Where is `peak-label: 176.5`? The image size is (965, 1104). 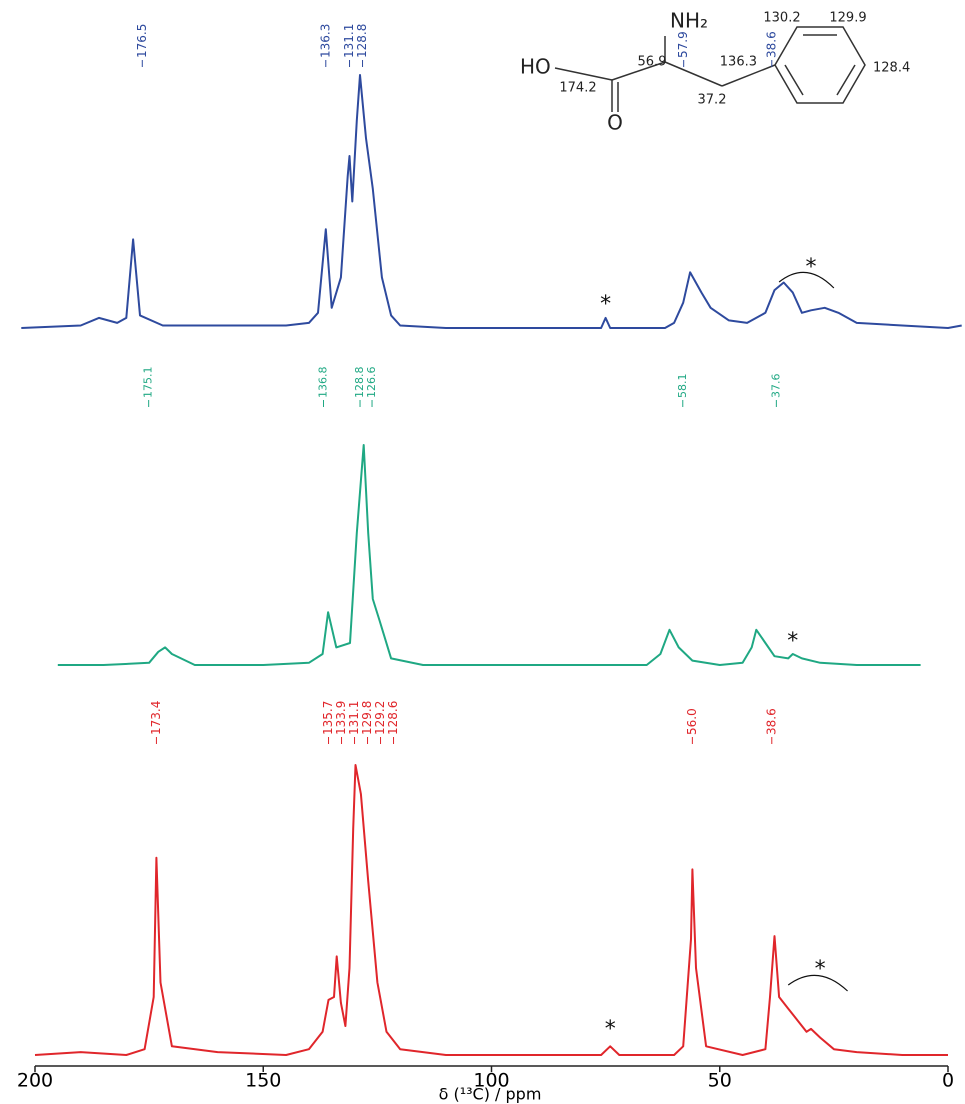
peak-label: 176.5 is located at coordinates (142, 41).